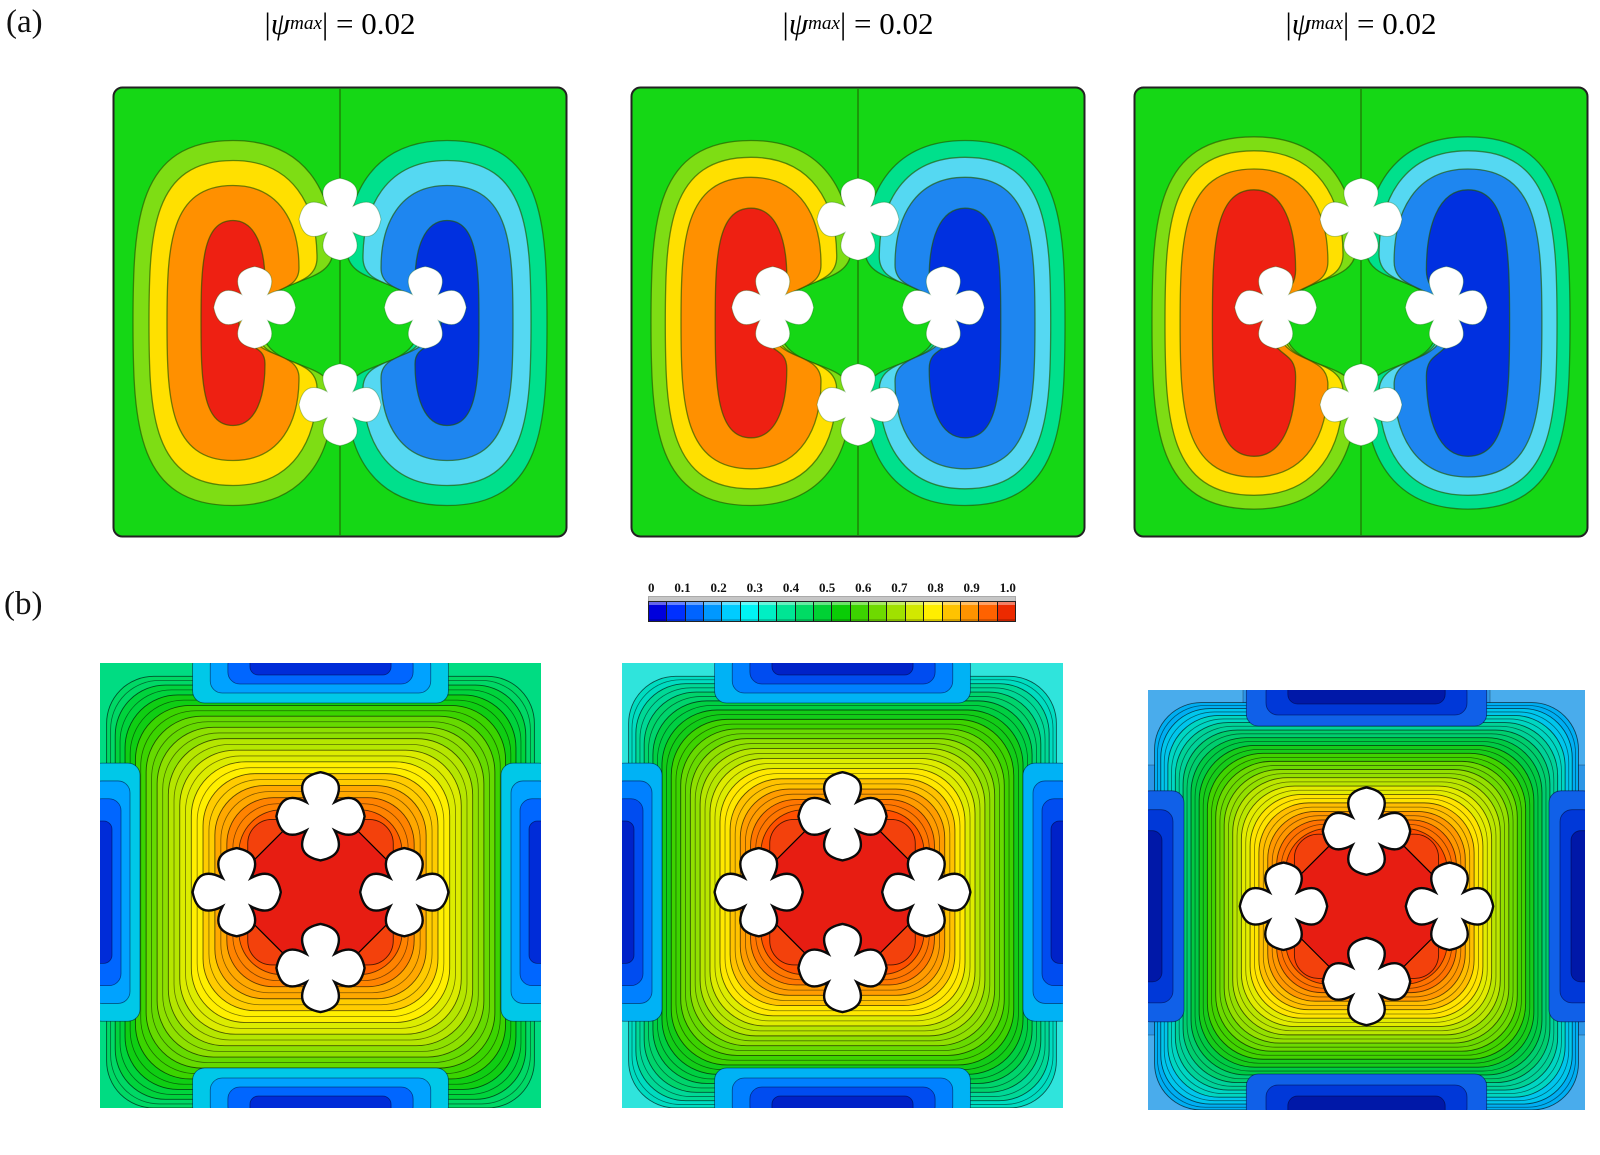 The image size is (1600, 1155). What do you see at coordinates (791, 587) in the screenshot?
I see `colorbar-tick-label: 0.4` at bounding box center [791, 587].